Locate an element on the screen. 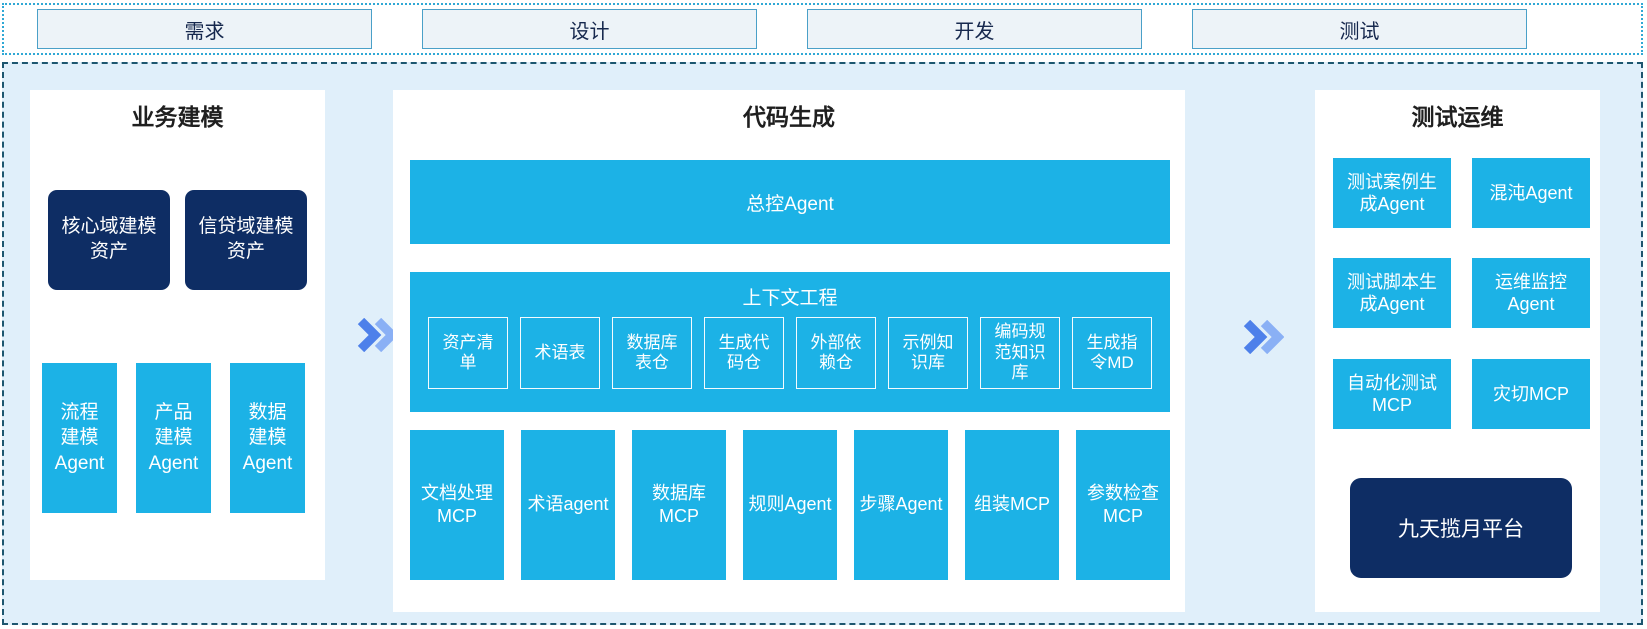  ops-box-ops-monitor-agent: 运维监控Agent is located at coordinates (1531, 293).